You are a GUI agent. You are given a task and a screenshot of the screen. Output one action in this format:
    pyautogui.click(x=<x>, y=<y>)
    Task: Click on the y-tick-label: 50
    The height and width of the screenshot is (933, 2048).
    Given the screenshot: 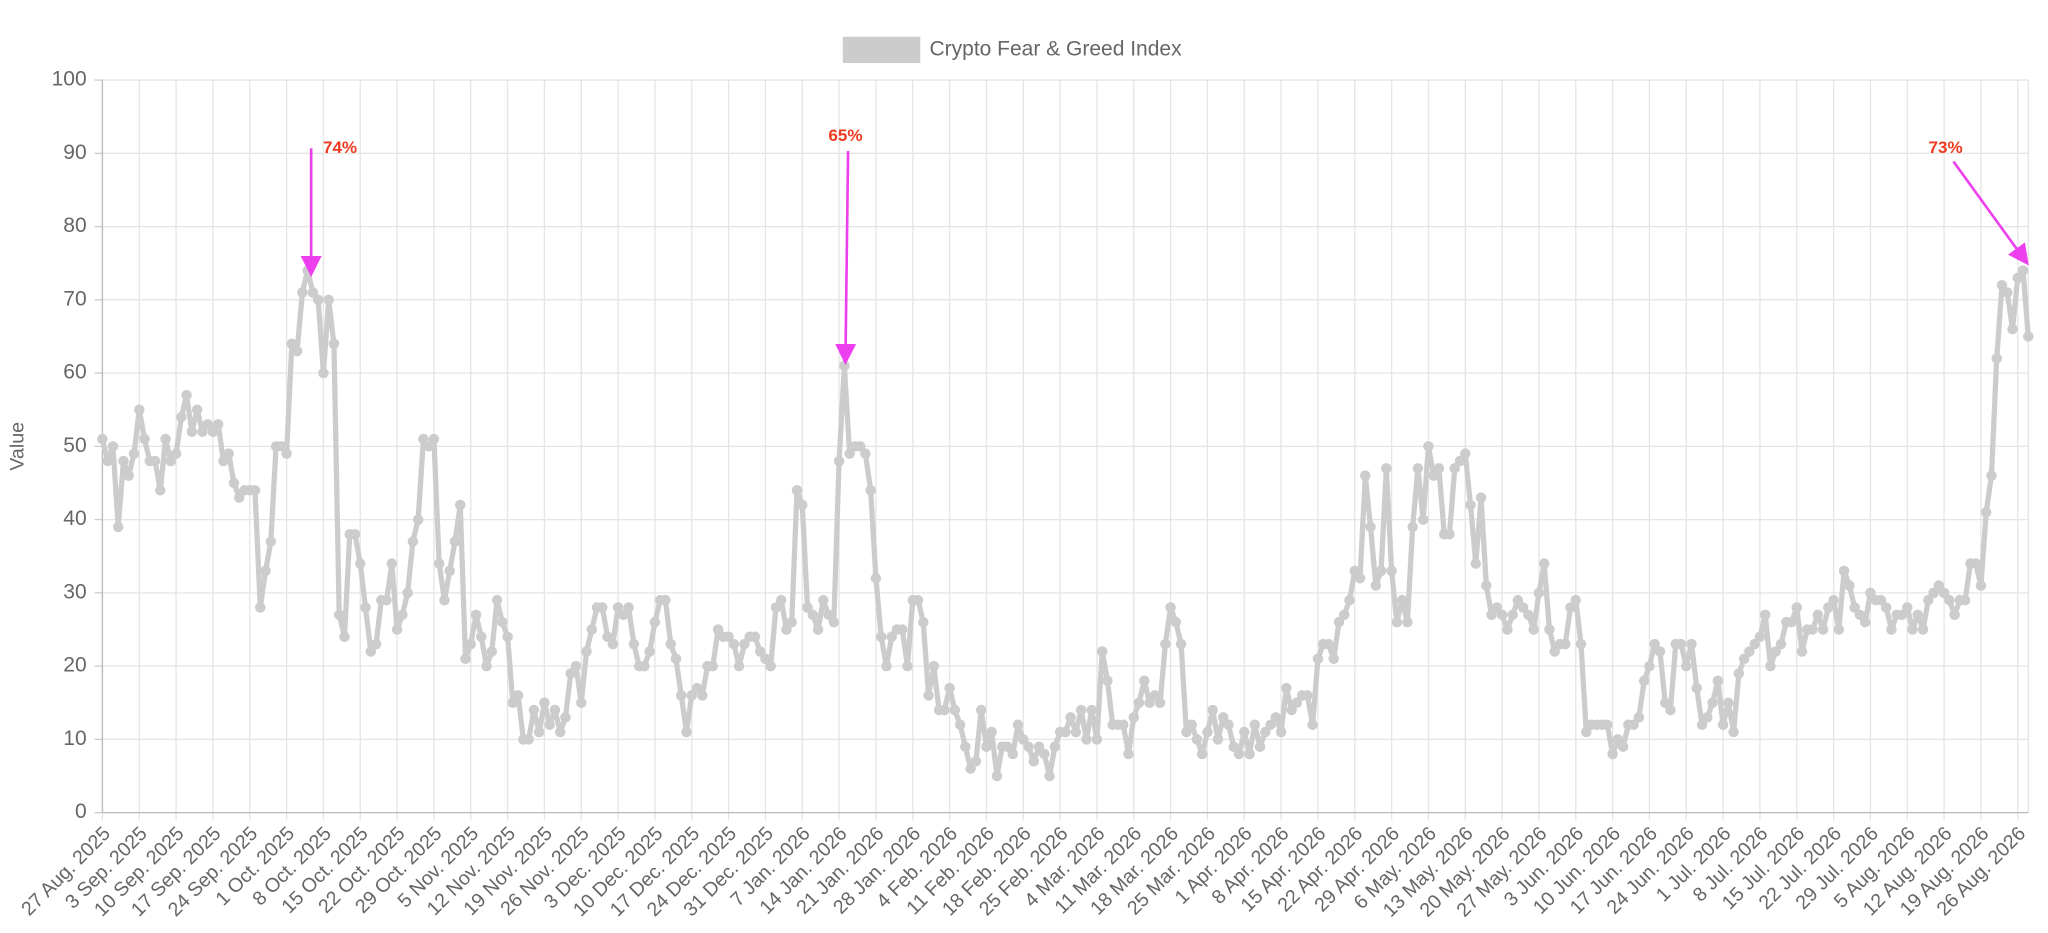 What is the action you would take?
    pyautogui.click(x=74, y=445)
    